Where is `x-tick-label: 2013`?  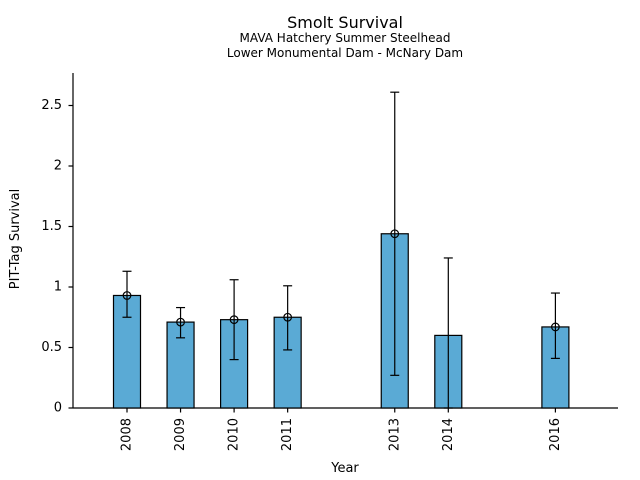
x-tick-label: 2013 is located at coordinates (394, 434).